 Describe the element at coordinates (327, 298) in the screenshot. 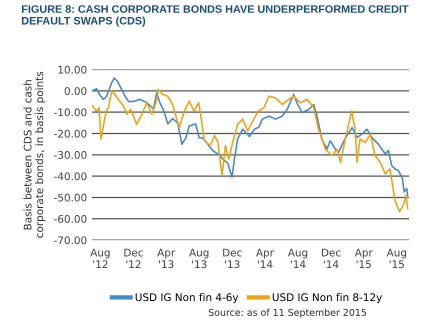

I see `legend-label: USD IG Non fin 8-12y` at that location.